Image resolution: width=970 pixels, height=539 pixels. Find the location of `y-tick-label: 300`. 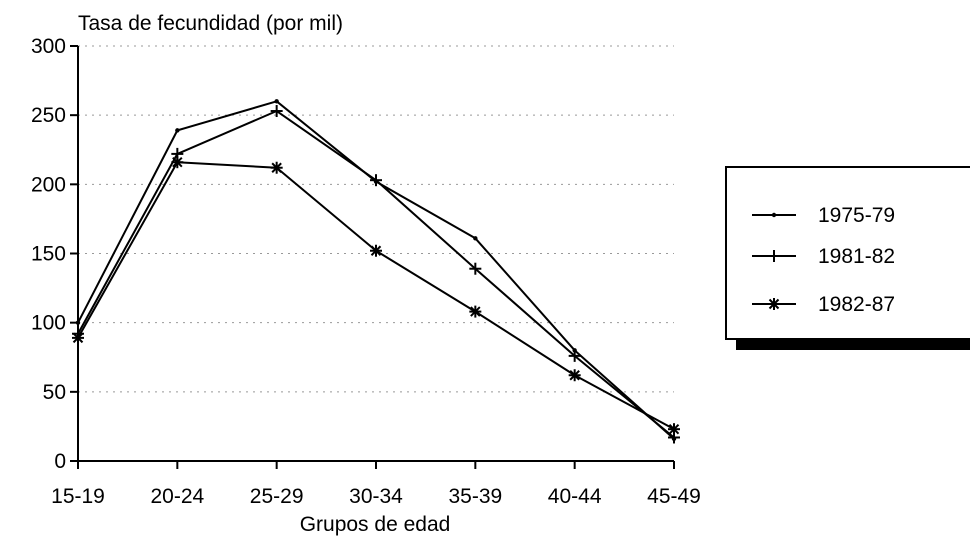

y-tick-label: 300 is located at coordinates (48, 46).